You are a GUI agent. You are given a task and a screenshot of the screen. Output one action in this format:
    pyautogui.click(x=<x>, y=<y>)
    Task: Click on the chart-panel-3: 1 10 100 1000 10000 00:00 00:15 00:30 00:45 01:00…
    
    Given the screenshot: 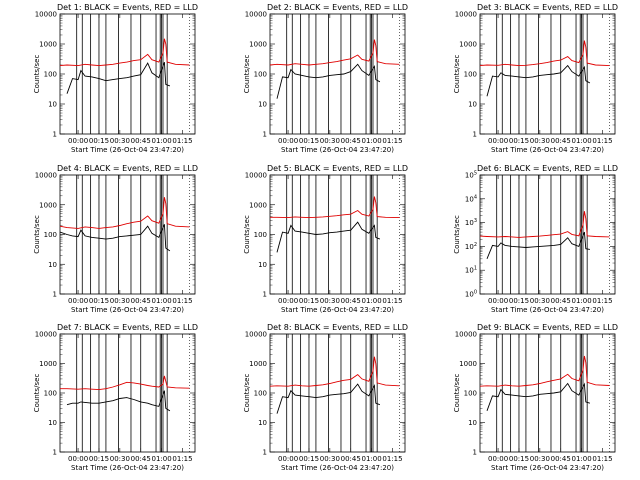 What is the action you would take?
    pyautogui.click(x=535, y=78)
    